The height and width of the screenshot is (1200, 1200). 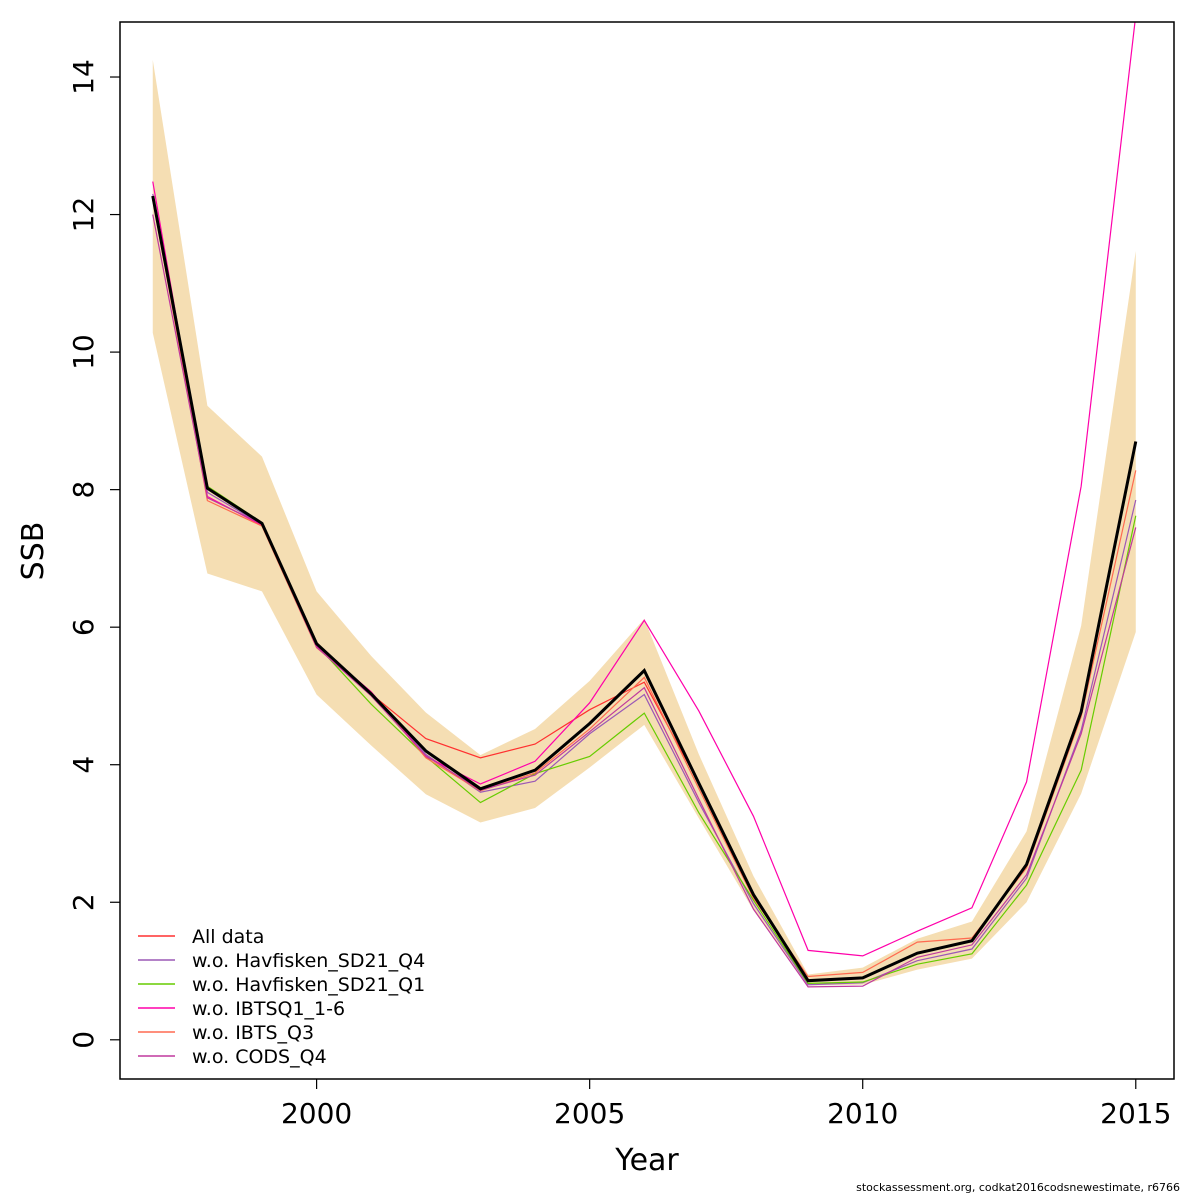 What do you see at coordinates (259, 1057) in the screenshot?
I see `legend-label-5: w.o. CODS_Q4` at bounding box center [259, 1057].